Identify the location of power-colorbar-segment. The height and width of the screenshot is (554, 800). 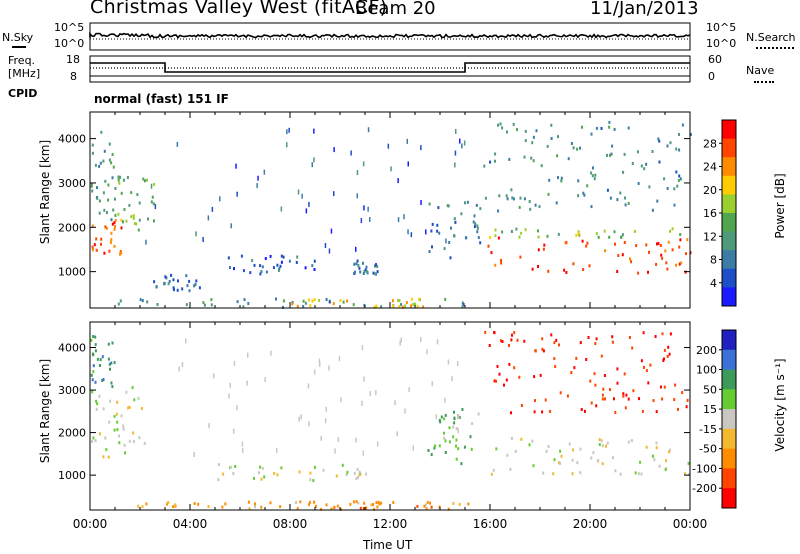
(729, 241).